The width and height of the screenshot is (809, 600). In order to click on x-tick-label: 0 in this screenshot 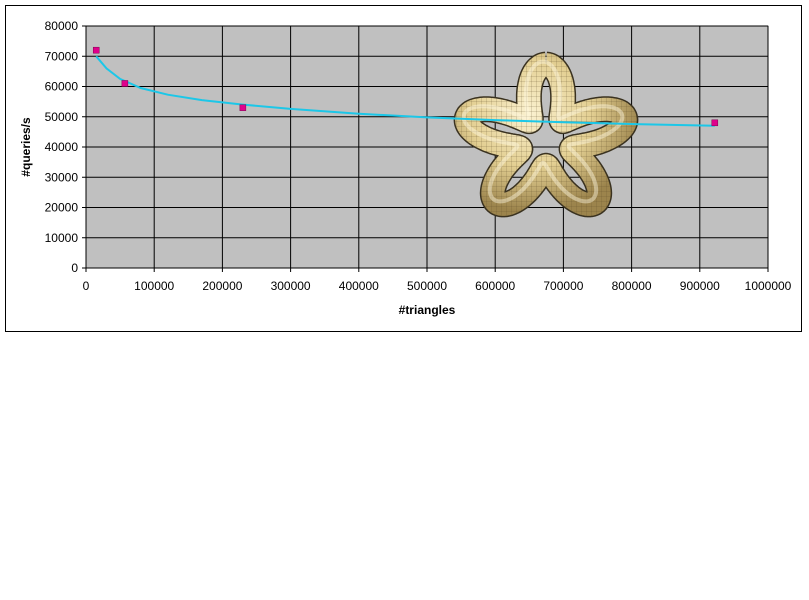, I will do `click(86, 286)`.